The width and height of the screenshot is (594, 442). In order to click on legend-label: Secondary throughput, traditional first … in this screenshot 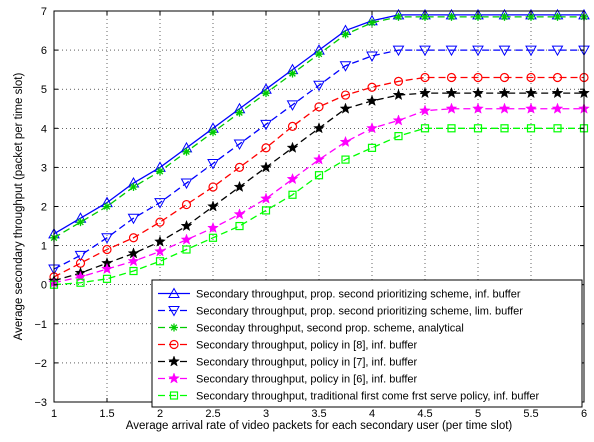, I will do `click(368, 397)`.